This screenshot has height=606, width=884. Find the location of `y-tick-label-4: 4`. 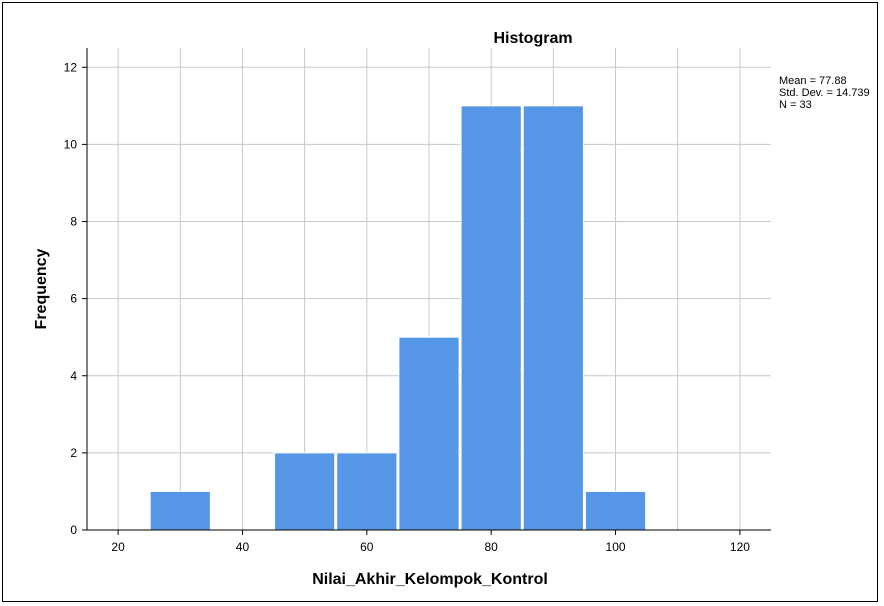

y-tick-label-4: 4 is located at coordinates (73, 376).